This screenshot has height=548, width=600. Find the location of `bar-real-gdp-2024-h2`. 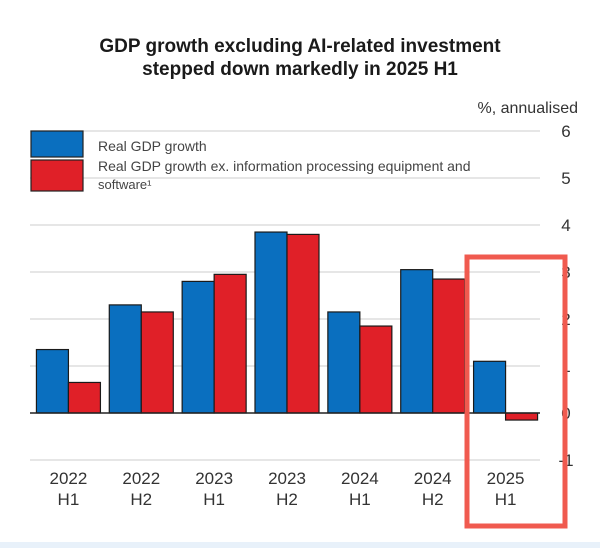

bar-real-gdp-2024-h2 is located at coordinates (417, 341).